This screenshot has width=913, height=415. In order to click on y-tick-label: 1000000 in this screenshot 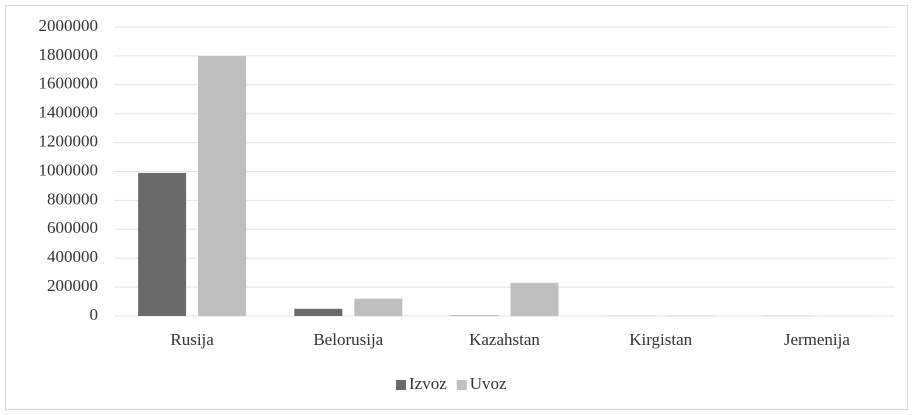, I will do `click(69, 169)`.